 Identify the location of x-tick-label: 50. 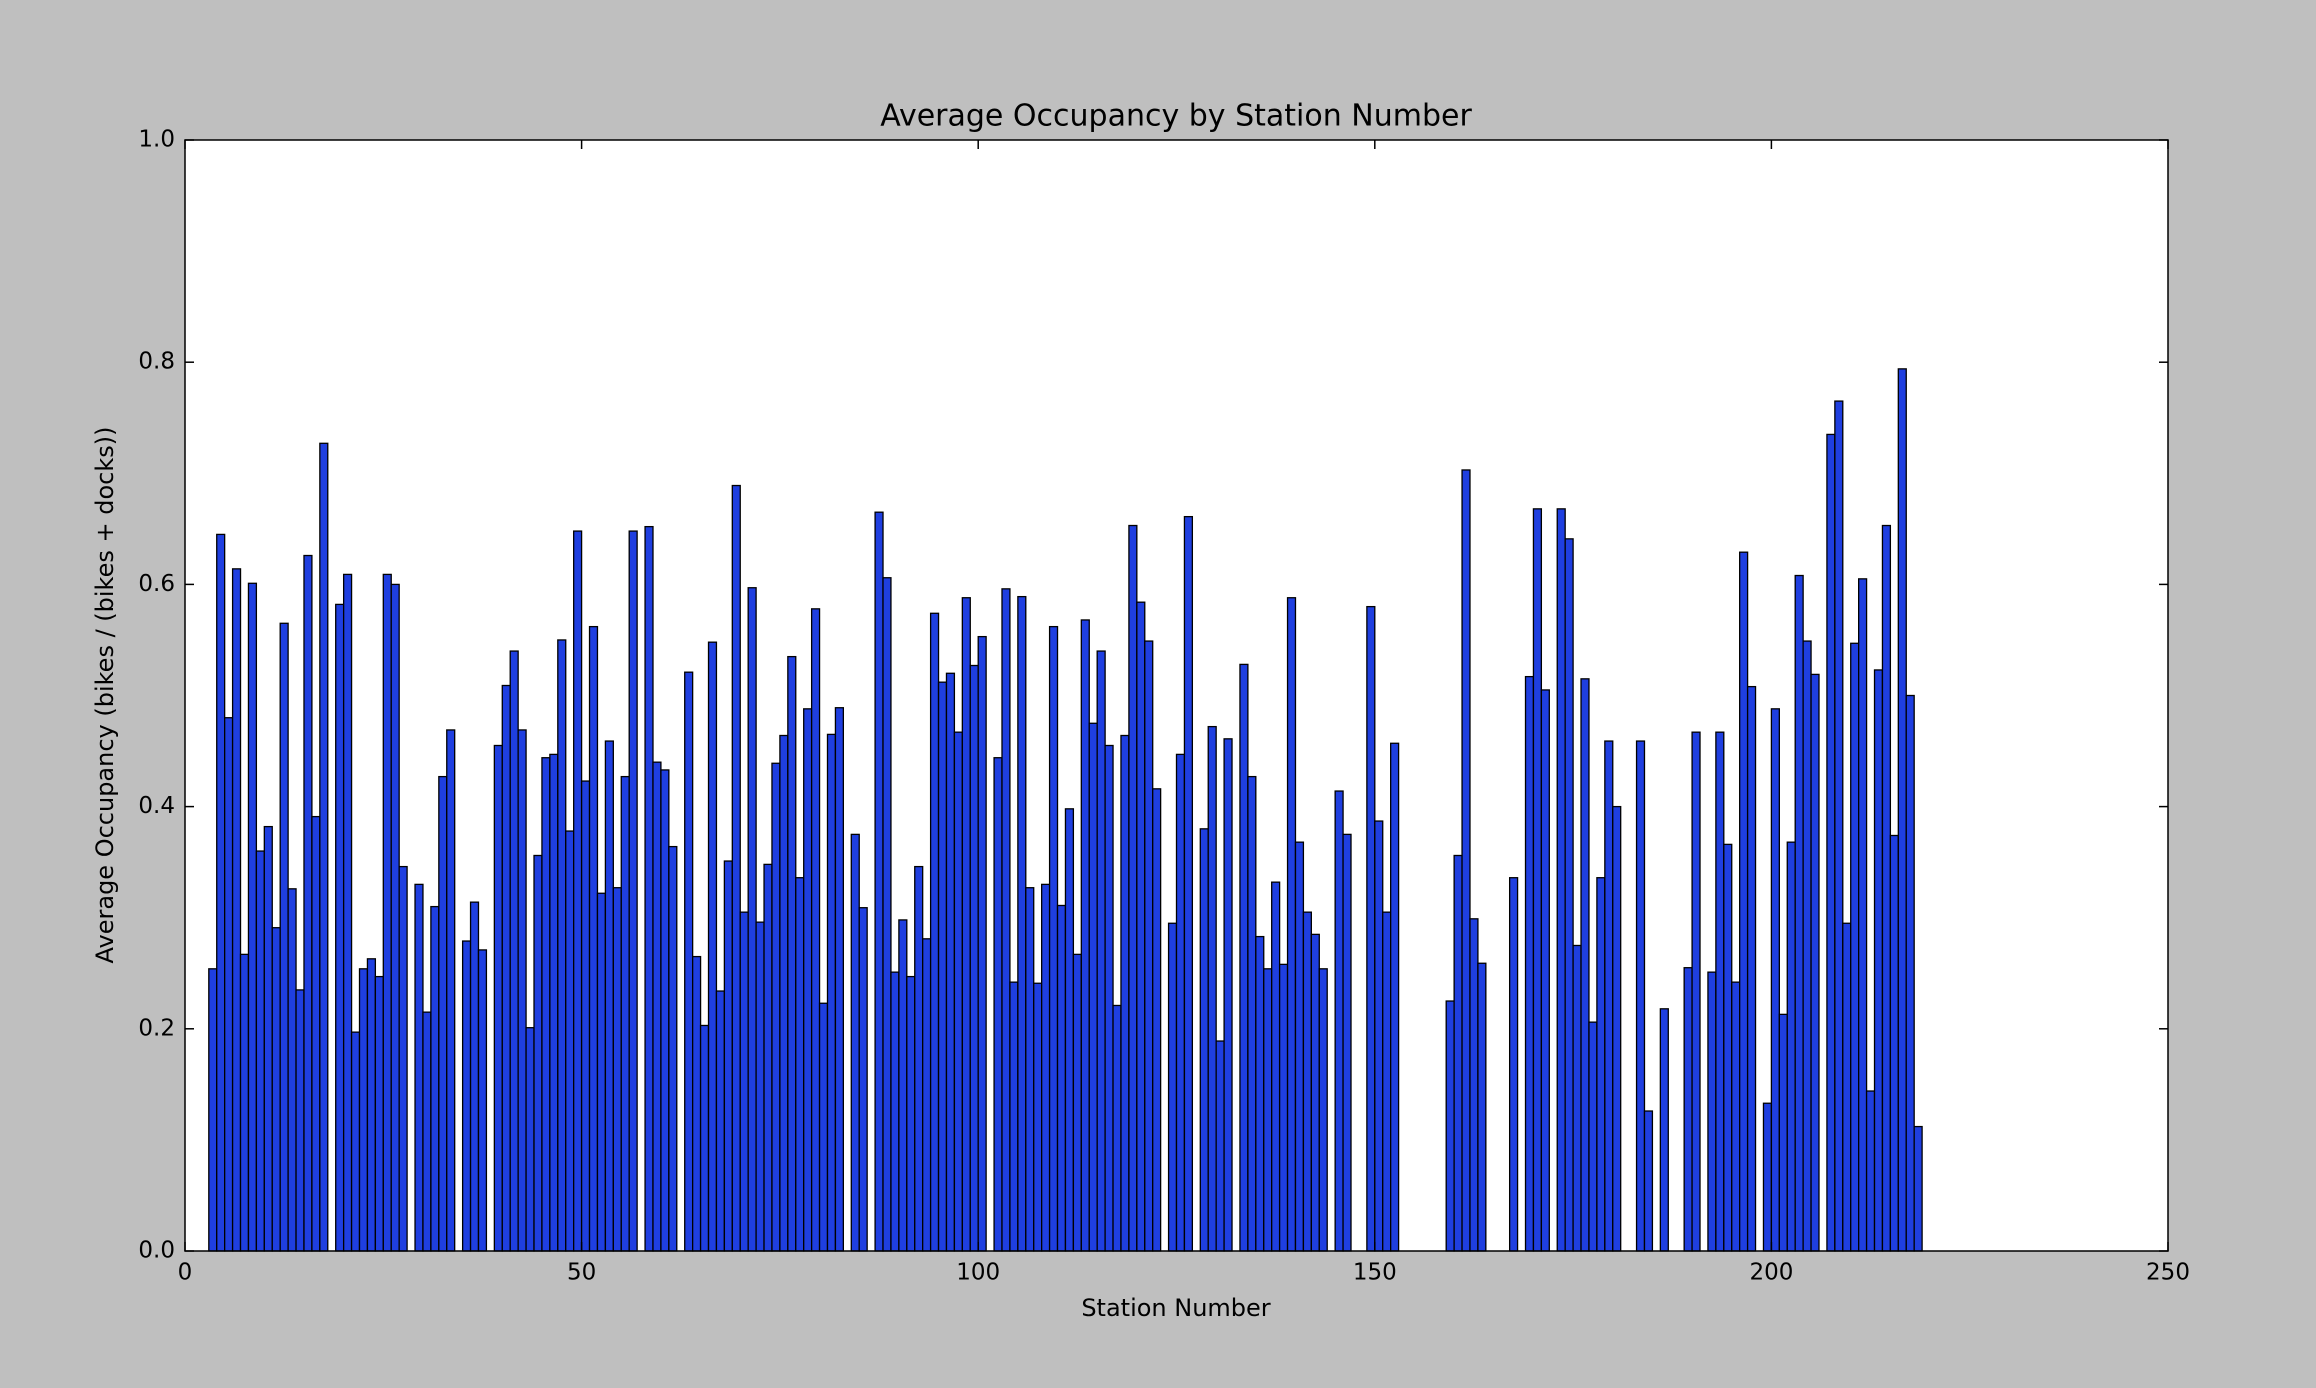
(581, 1273).